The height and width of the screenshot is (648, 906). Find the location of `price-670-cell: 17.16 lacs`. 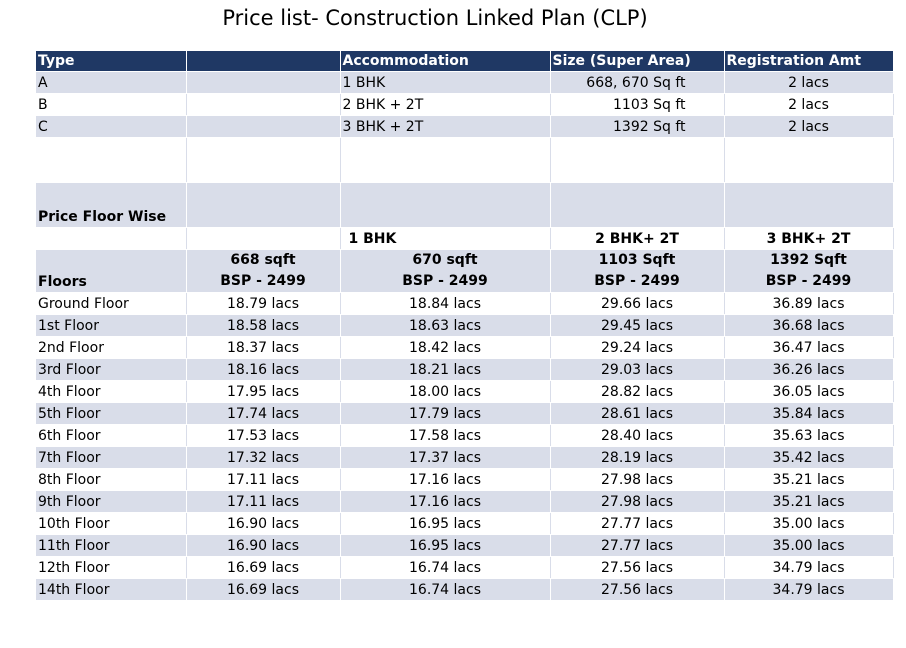

price-670-cell: 17.16 lacs is located at coordinates (445, 501).